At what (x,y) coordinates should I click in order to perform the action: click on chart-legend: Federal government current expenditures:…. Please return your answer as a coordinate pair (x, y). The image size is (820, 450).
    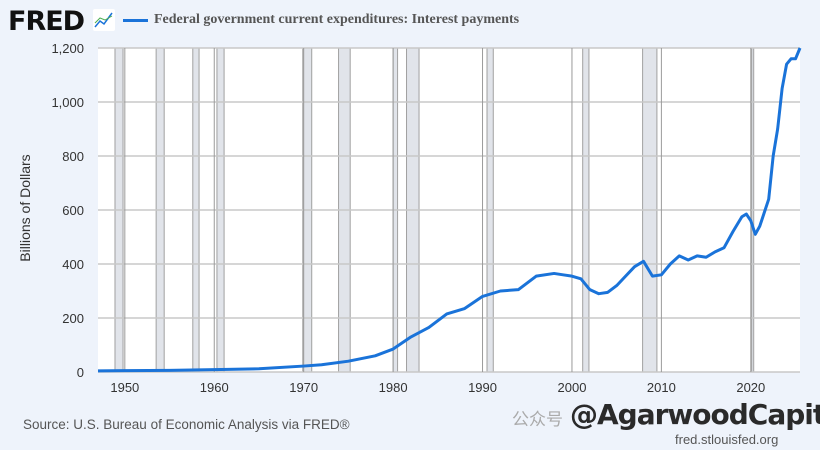
    Looking at the image, I should click on (321, 20).